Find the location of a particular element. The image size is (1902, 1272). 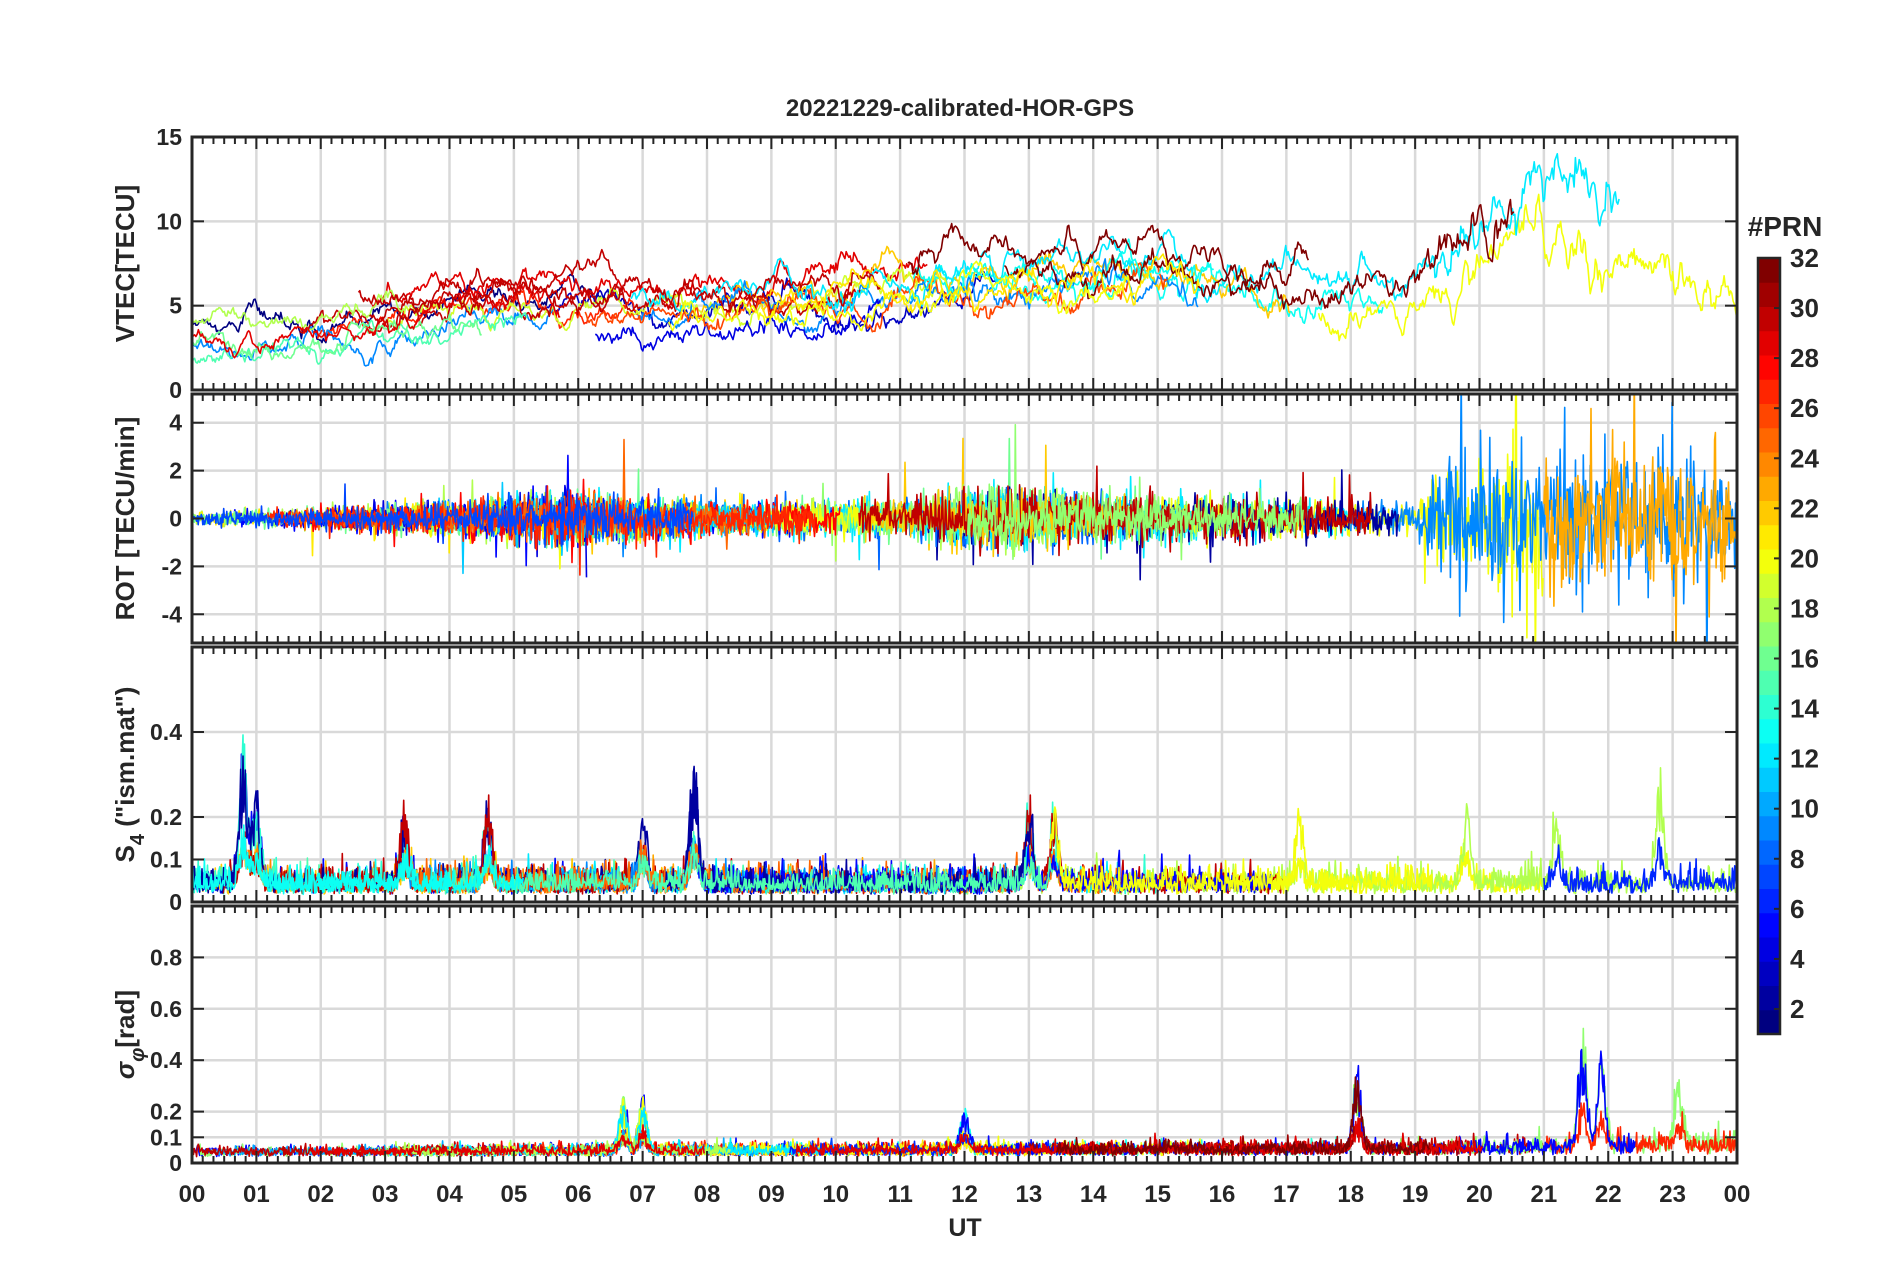

colorbar-tick-label: 12 is located at coordinates (1804, 759).